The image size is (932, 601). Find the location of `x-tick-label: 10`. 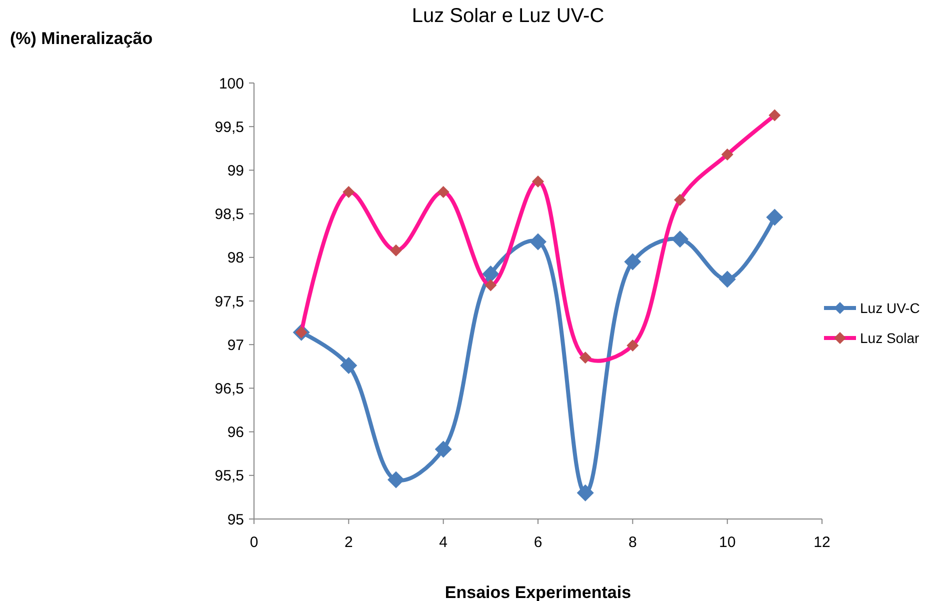

x-tick-label: 10 is located at coordinates (727, 542).